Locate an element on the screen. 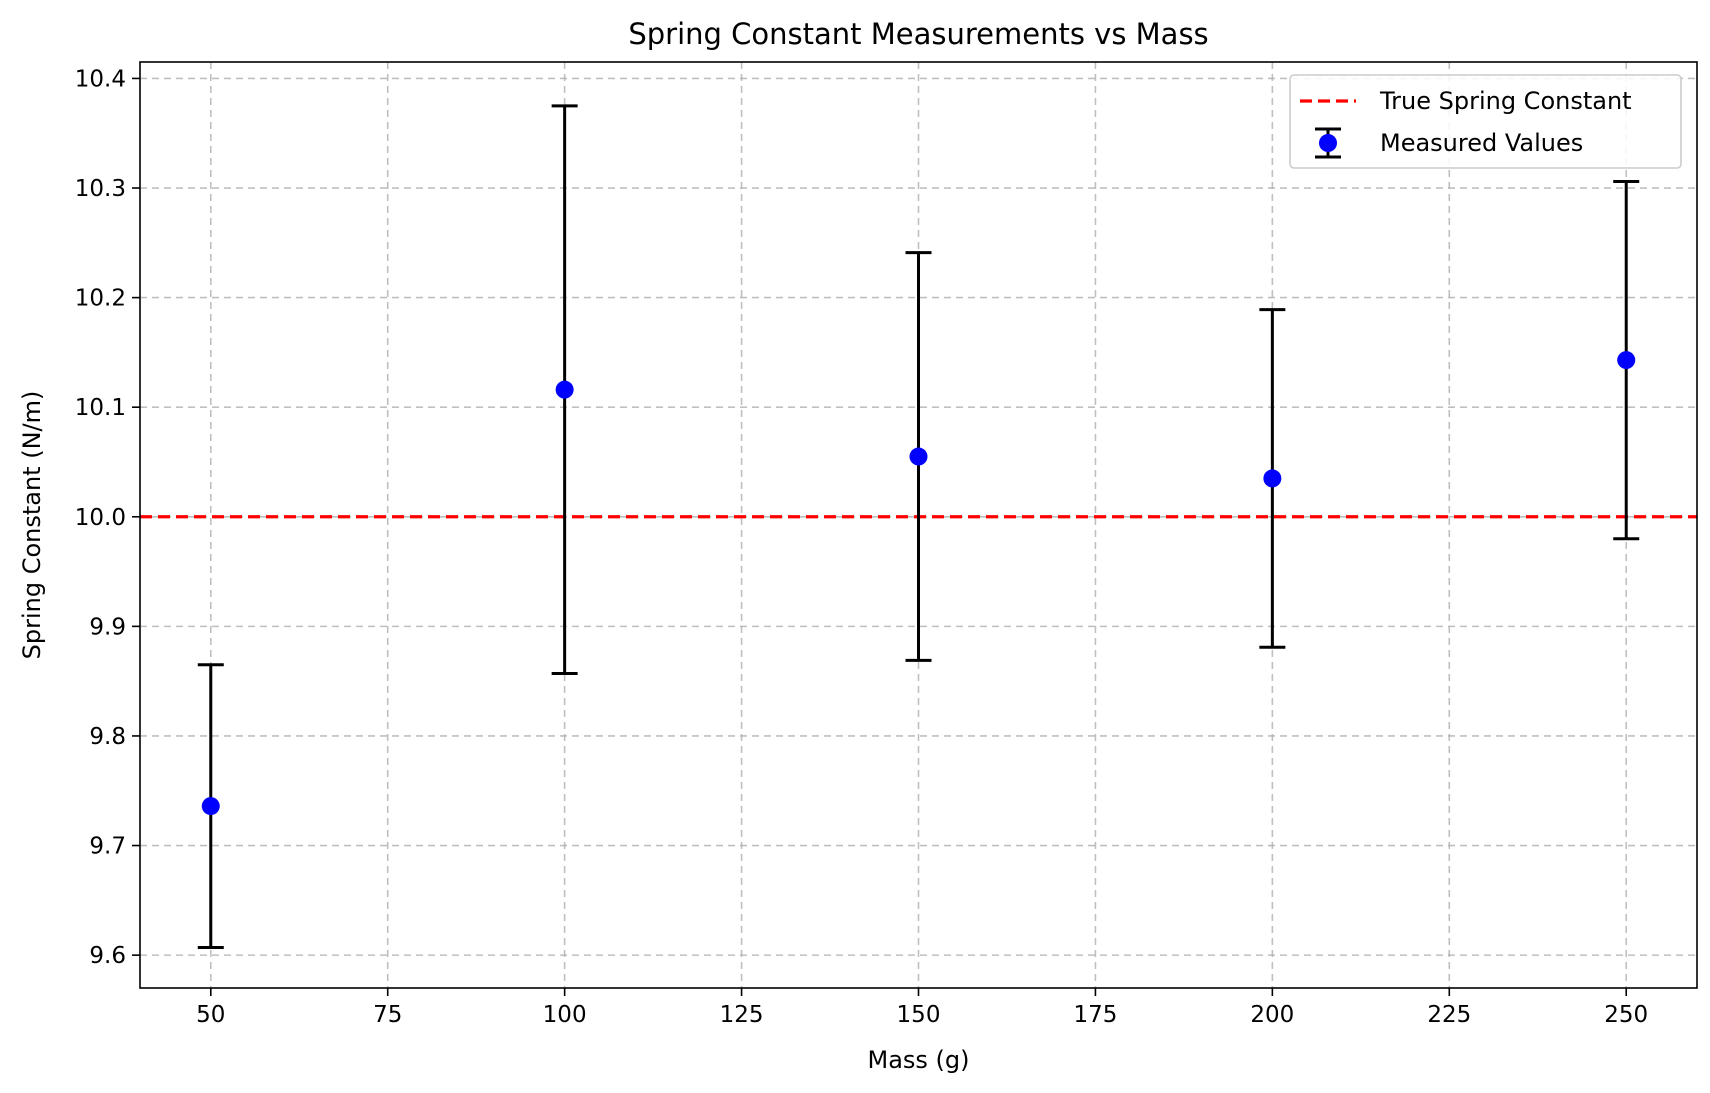 This screenshot has height=1093, width=1710. x-tick-label: 75 is located at coordinates (387, 1015).